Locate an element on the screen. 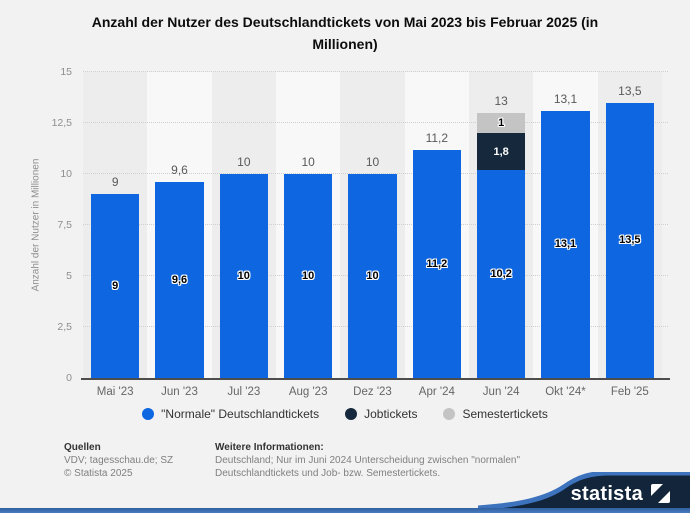 This screenshot has width=690, height=513. bar-segment-jobtickets: 1,8 is located at coordinates (501, 151).